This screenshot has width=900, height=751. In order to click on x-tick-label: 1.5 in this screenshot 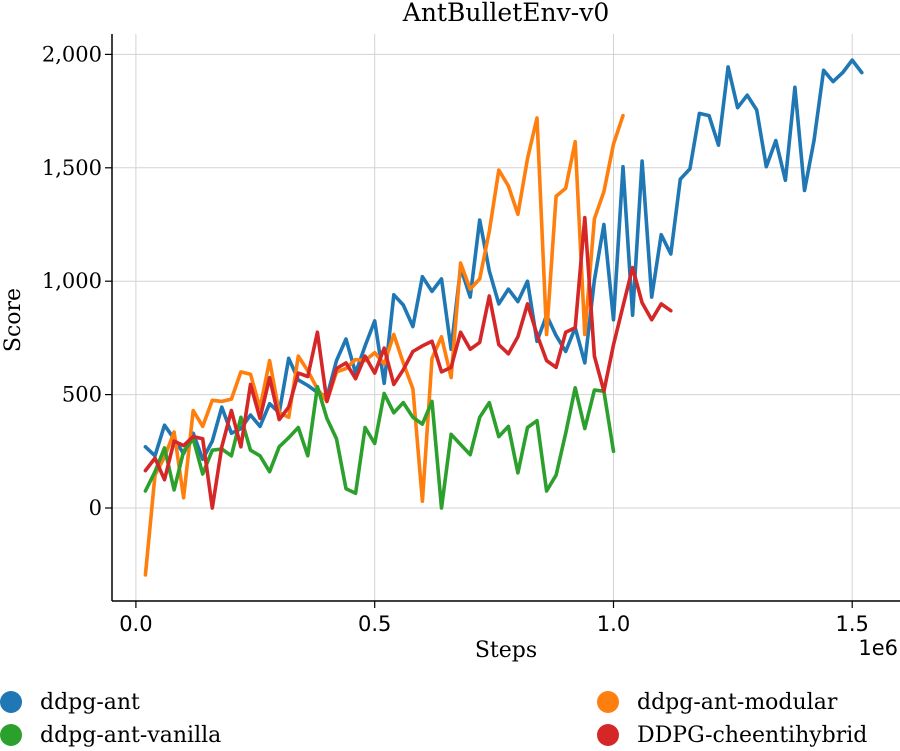, I will do `click(851, 624)`.